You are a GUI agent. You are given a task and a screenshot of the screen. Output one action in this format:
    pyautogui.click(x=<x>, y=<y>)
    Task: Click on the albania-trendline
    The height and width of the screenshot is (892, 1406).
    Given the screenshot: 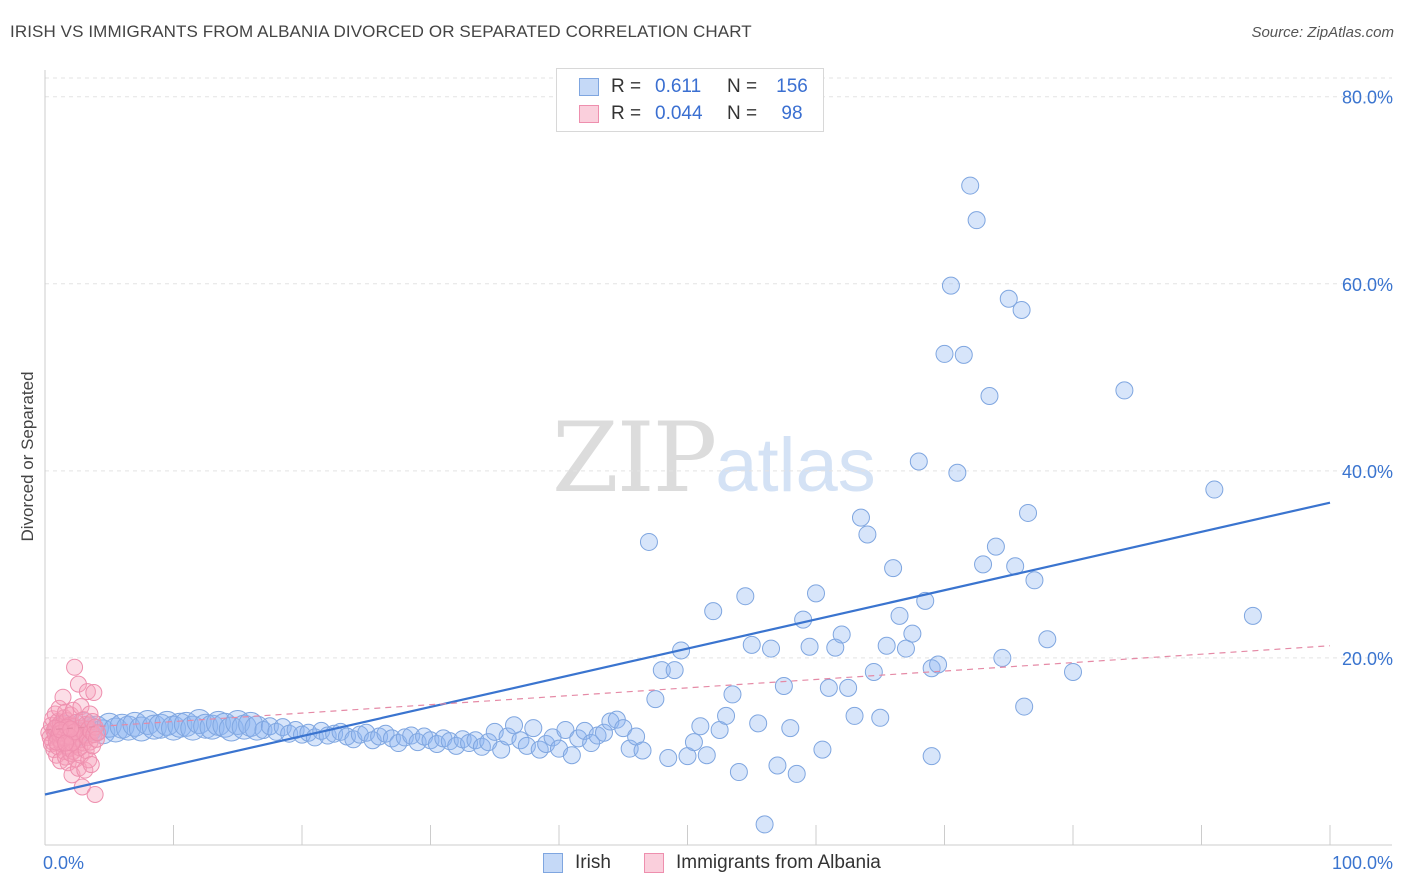 What is the action you would take?
    pyautogui.click(x=687, y=688)
    